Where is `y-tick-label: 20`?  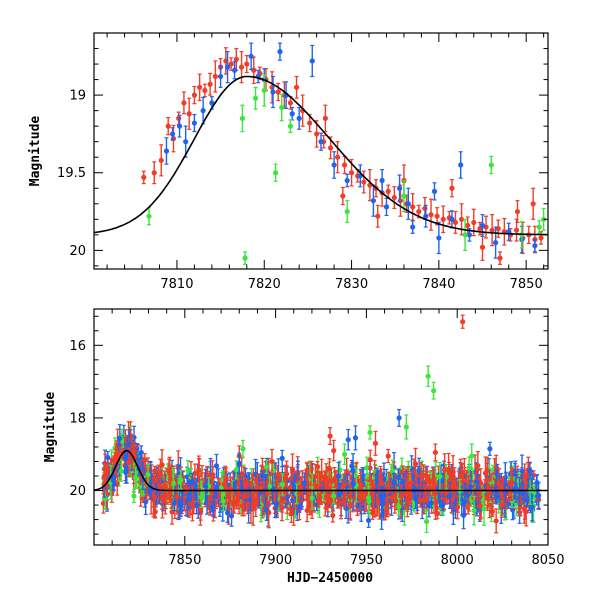
y-tick-label: 20 is located at coordinates (77, 491).